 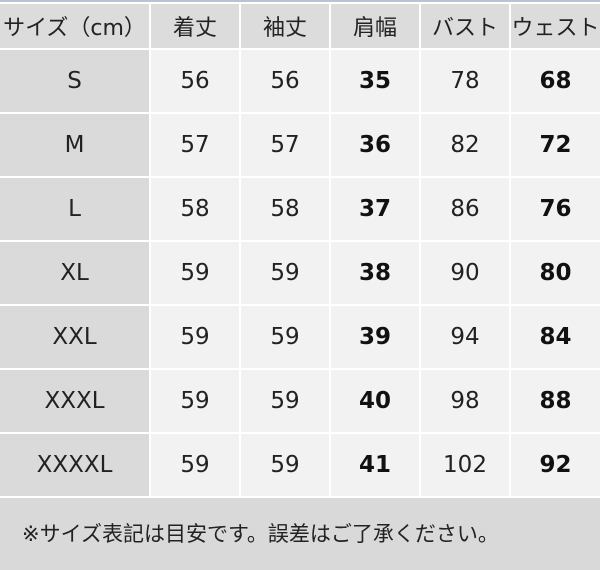 I want to click on size-label: XXXL, so click(x=75, y=401).